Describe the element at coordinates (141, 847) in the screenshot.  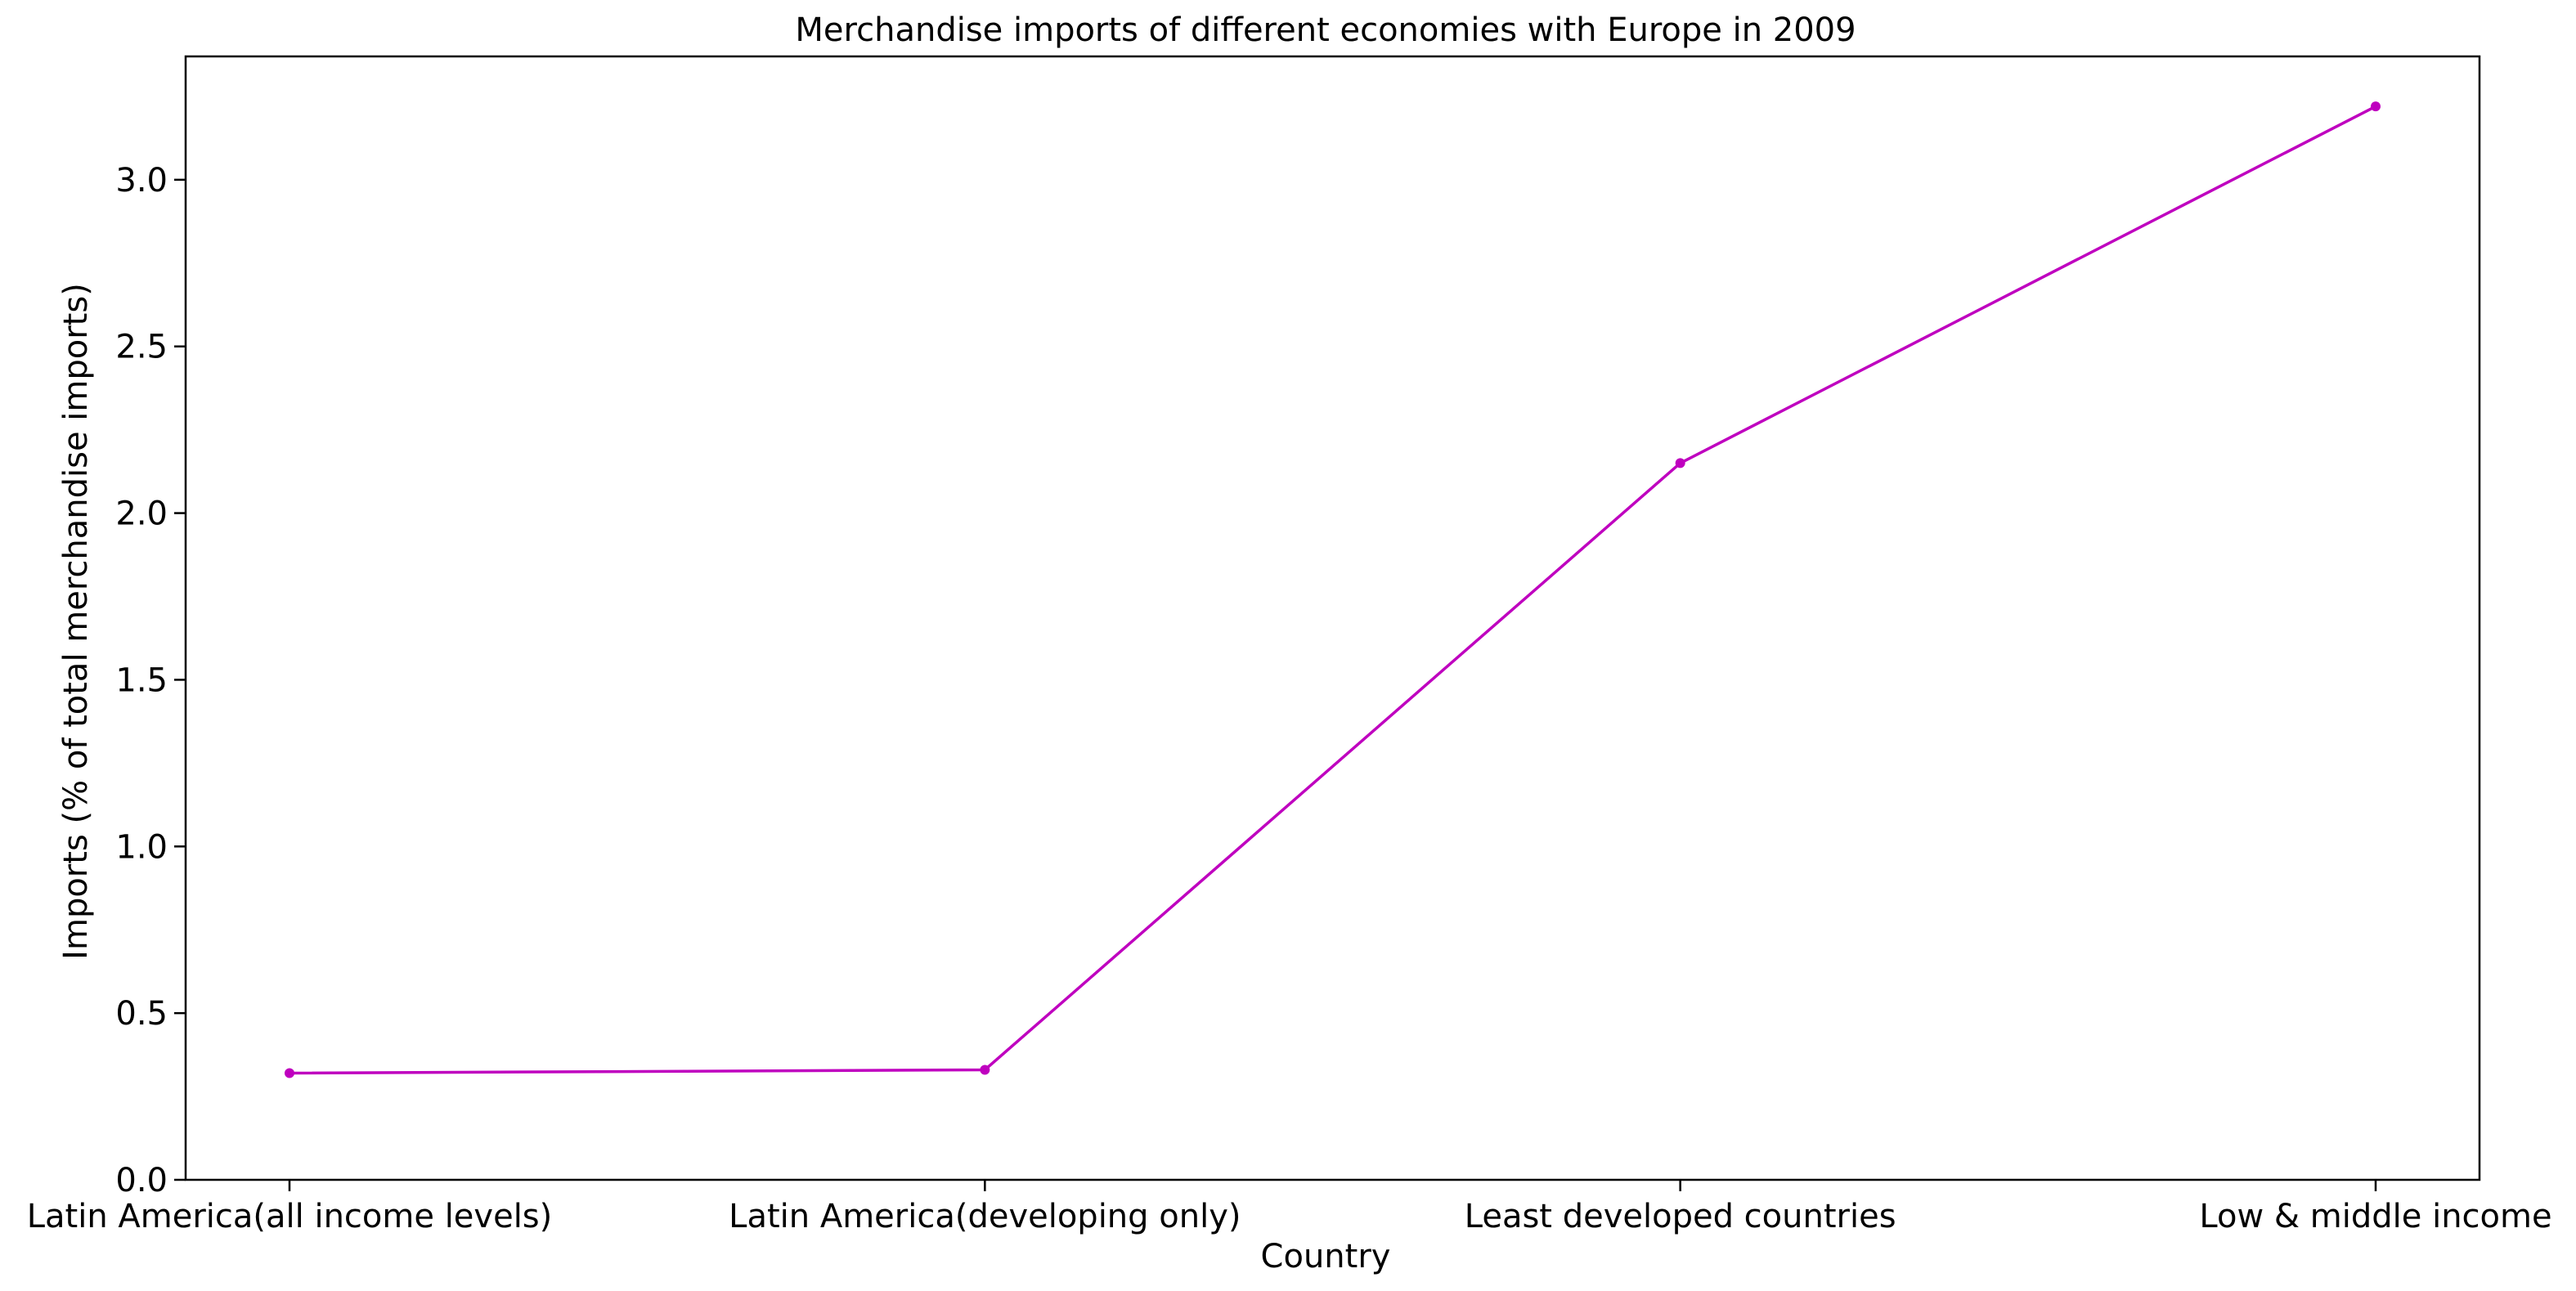
I see `y-tick-label: 1.0` at that location.